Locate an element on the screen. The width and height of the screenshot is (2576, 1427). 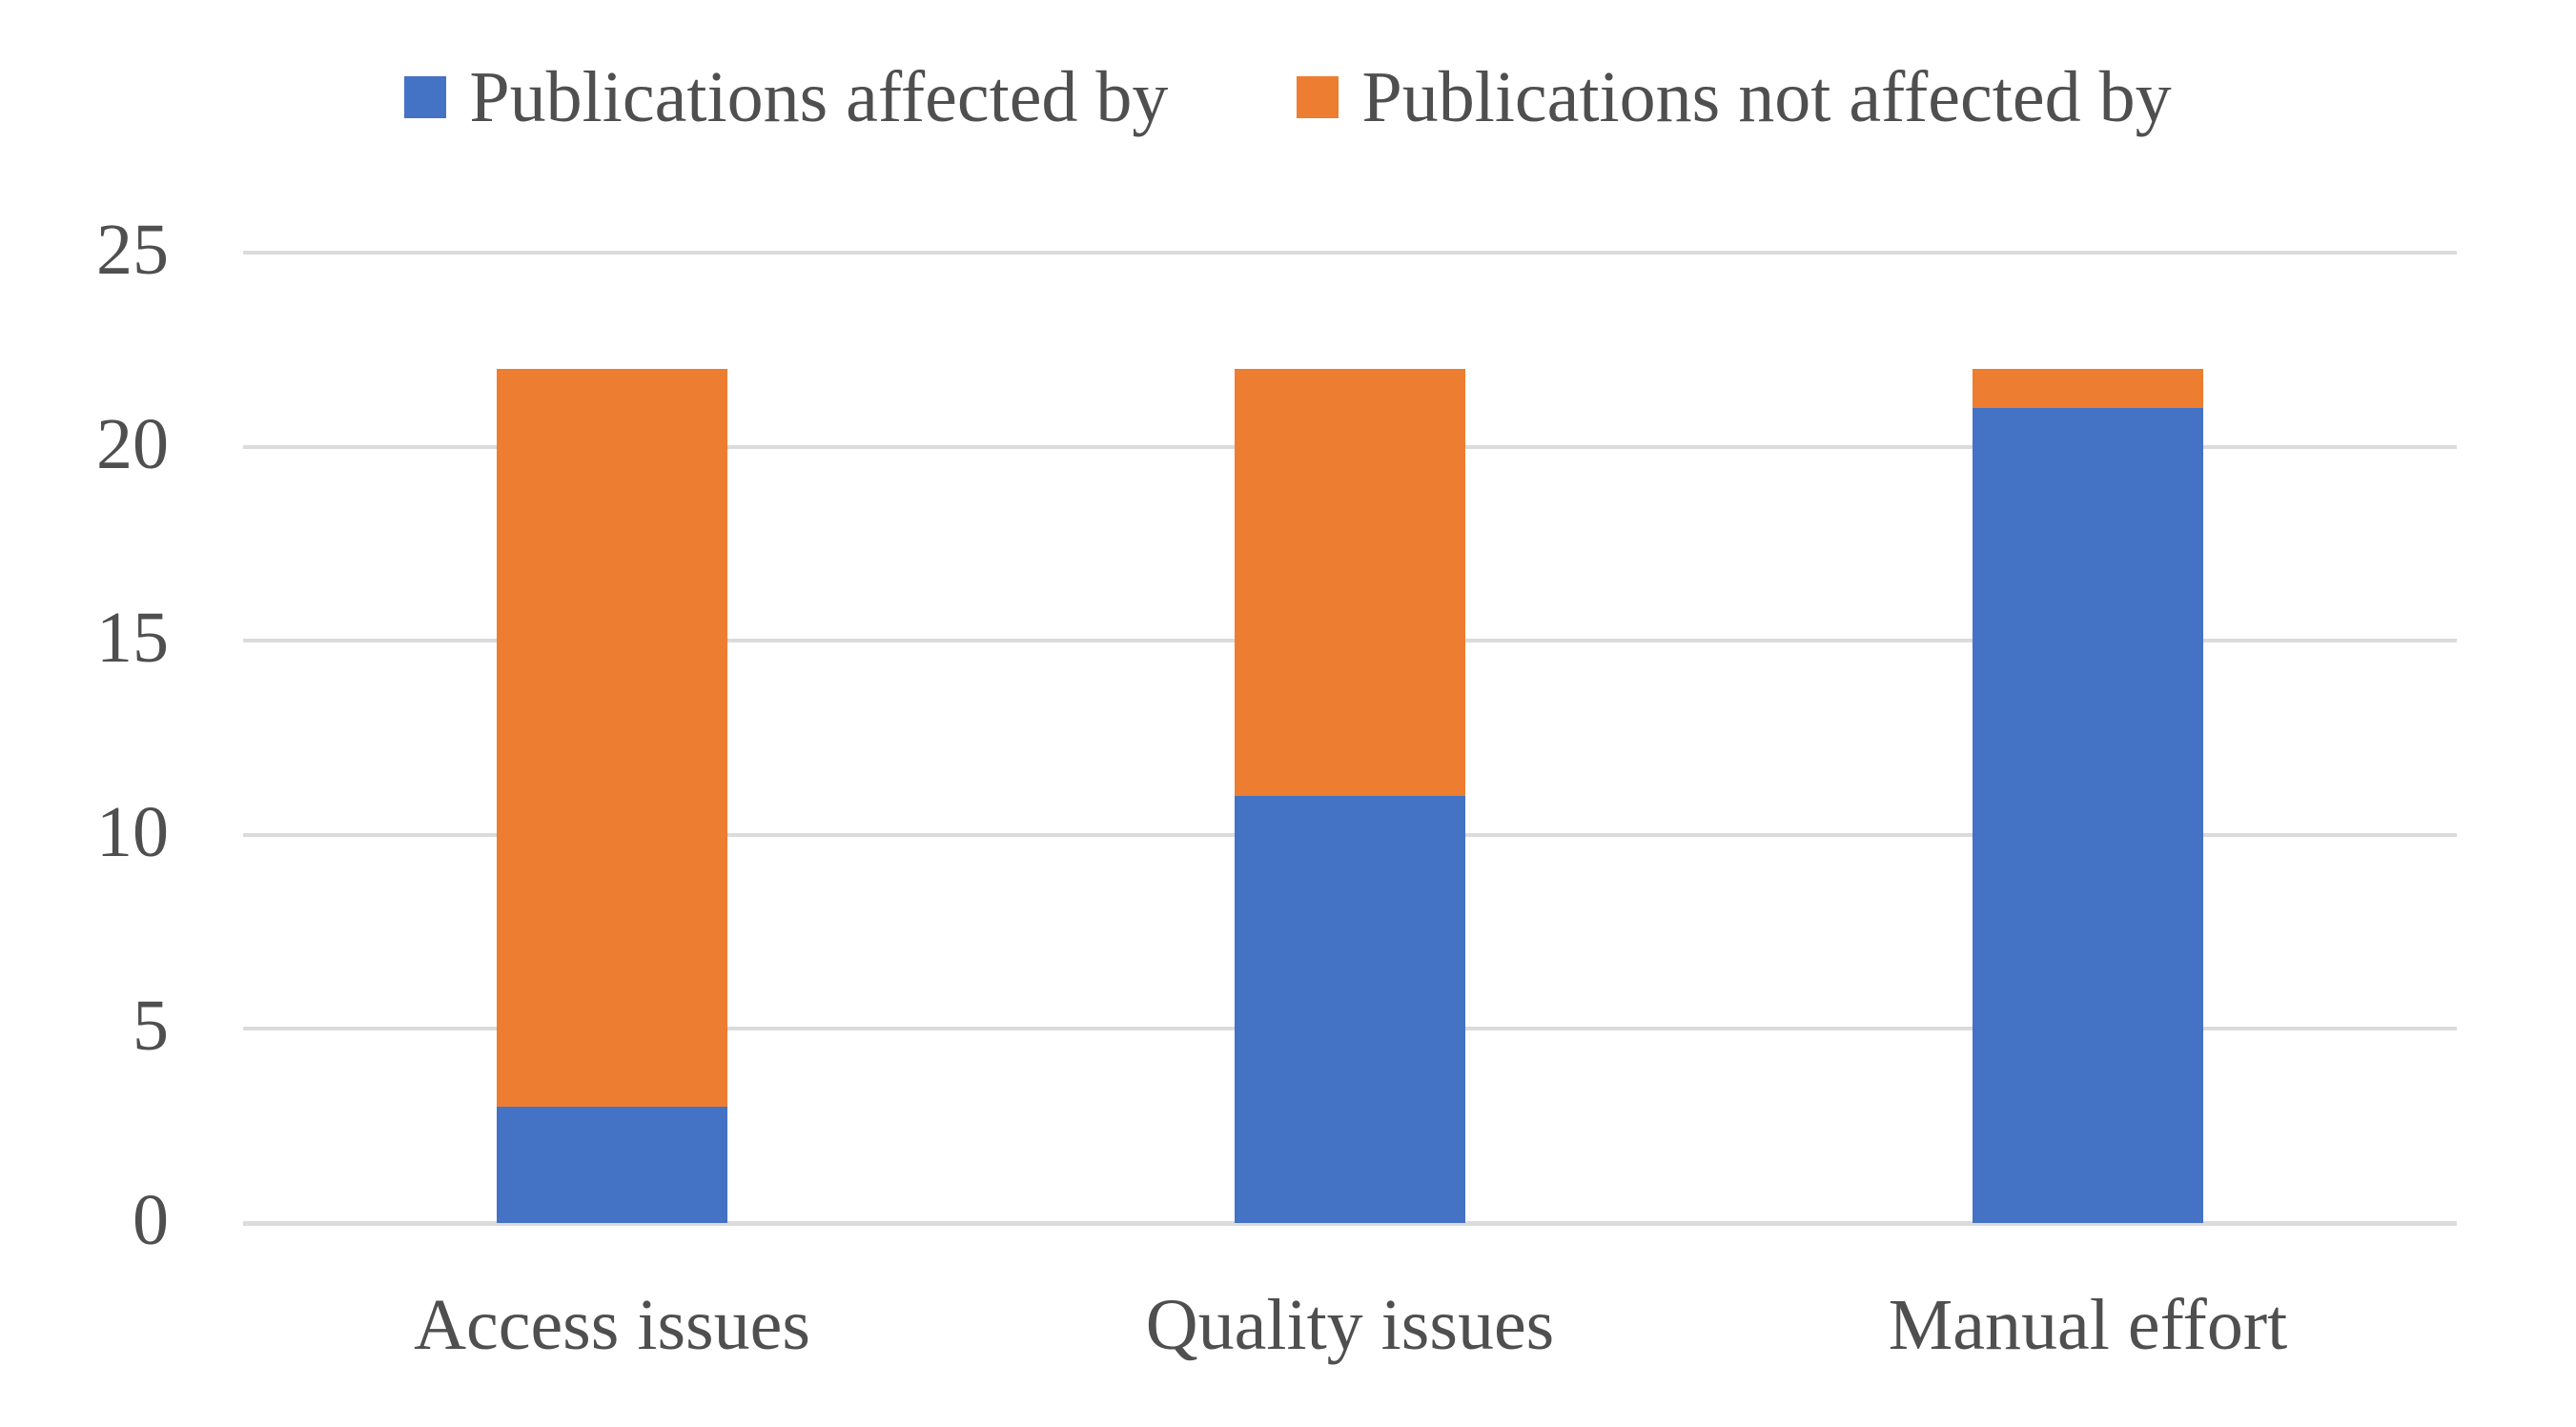
x-axis-category-label-quality-issues: Quality issues is located at coordinates (1350, 1325).